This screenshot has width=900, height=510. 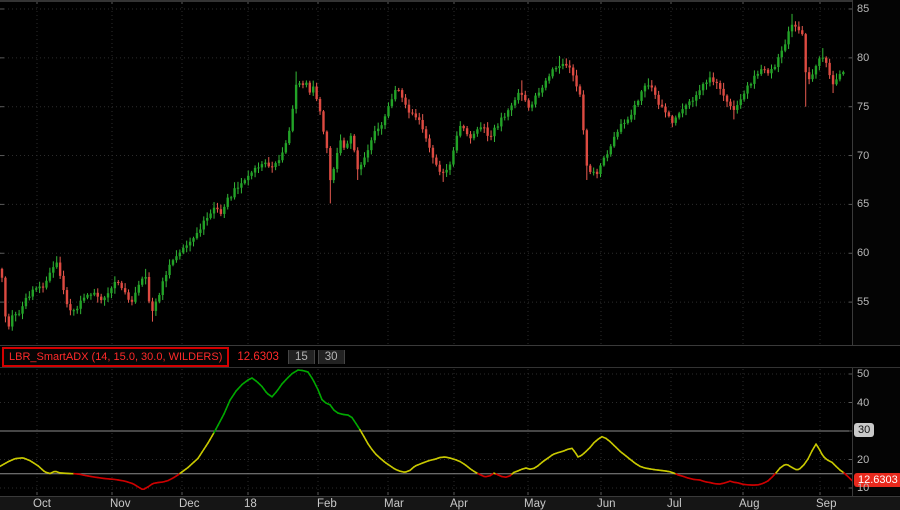 What do you see at coordinates (863, 402) in the screenshot?
I see `indicator-axis-label: 40` at bounding box center [863, 402].